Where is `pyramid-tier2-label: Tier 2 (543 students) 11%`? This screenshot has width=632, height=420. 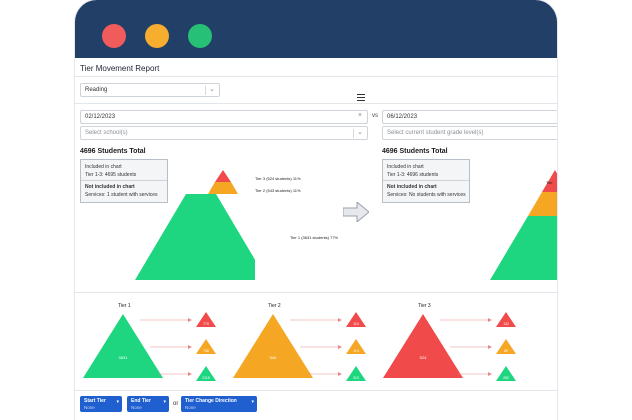
pyramid-tier2-label: Tier 2 (543 students) 11% is located at coordinates (278, 190).